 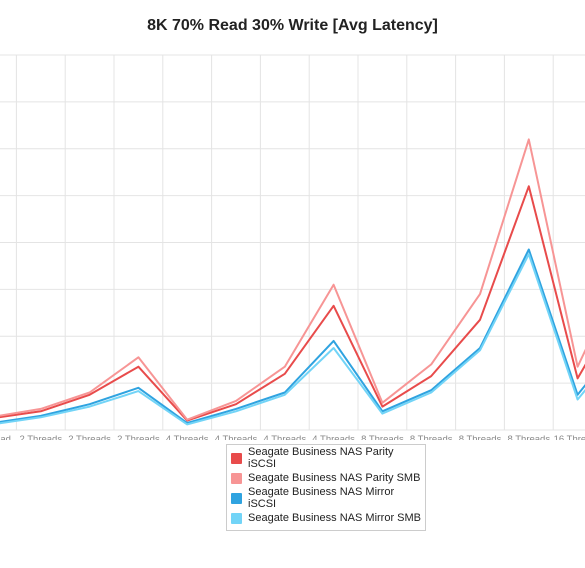 I want to click on legend-item: Seagate Business NAS Parity iSCSI, so click(x=326, y=458).